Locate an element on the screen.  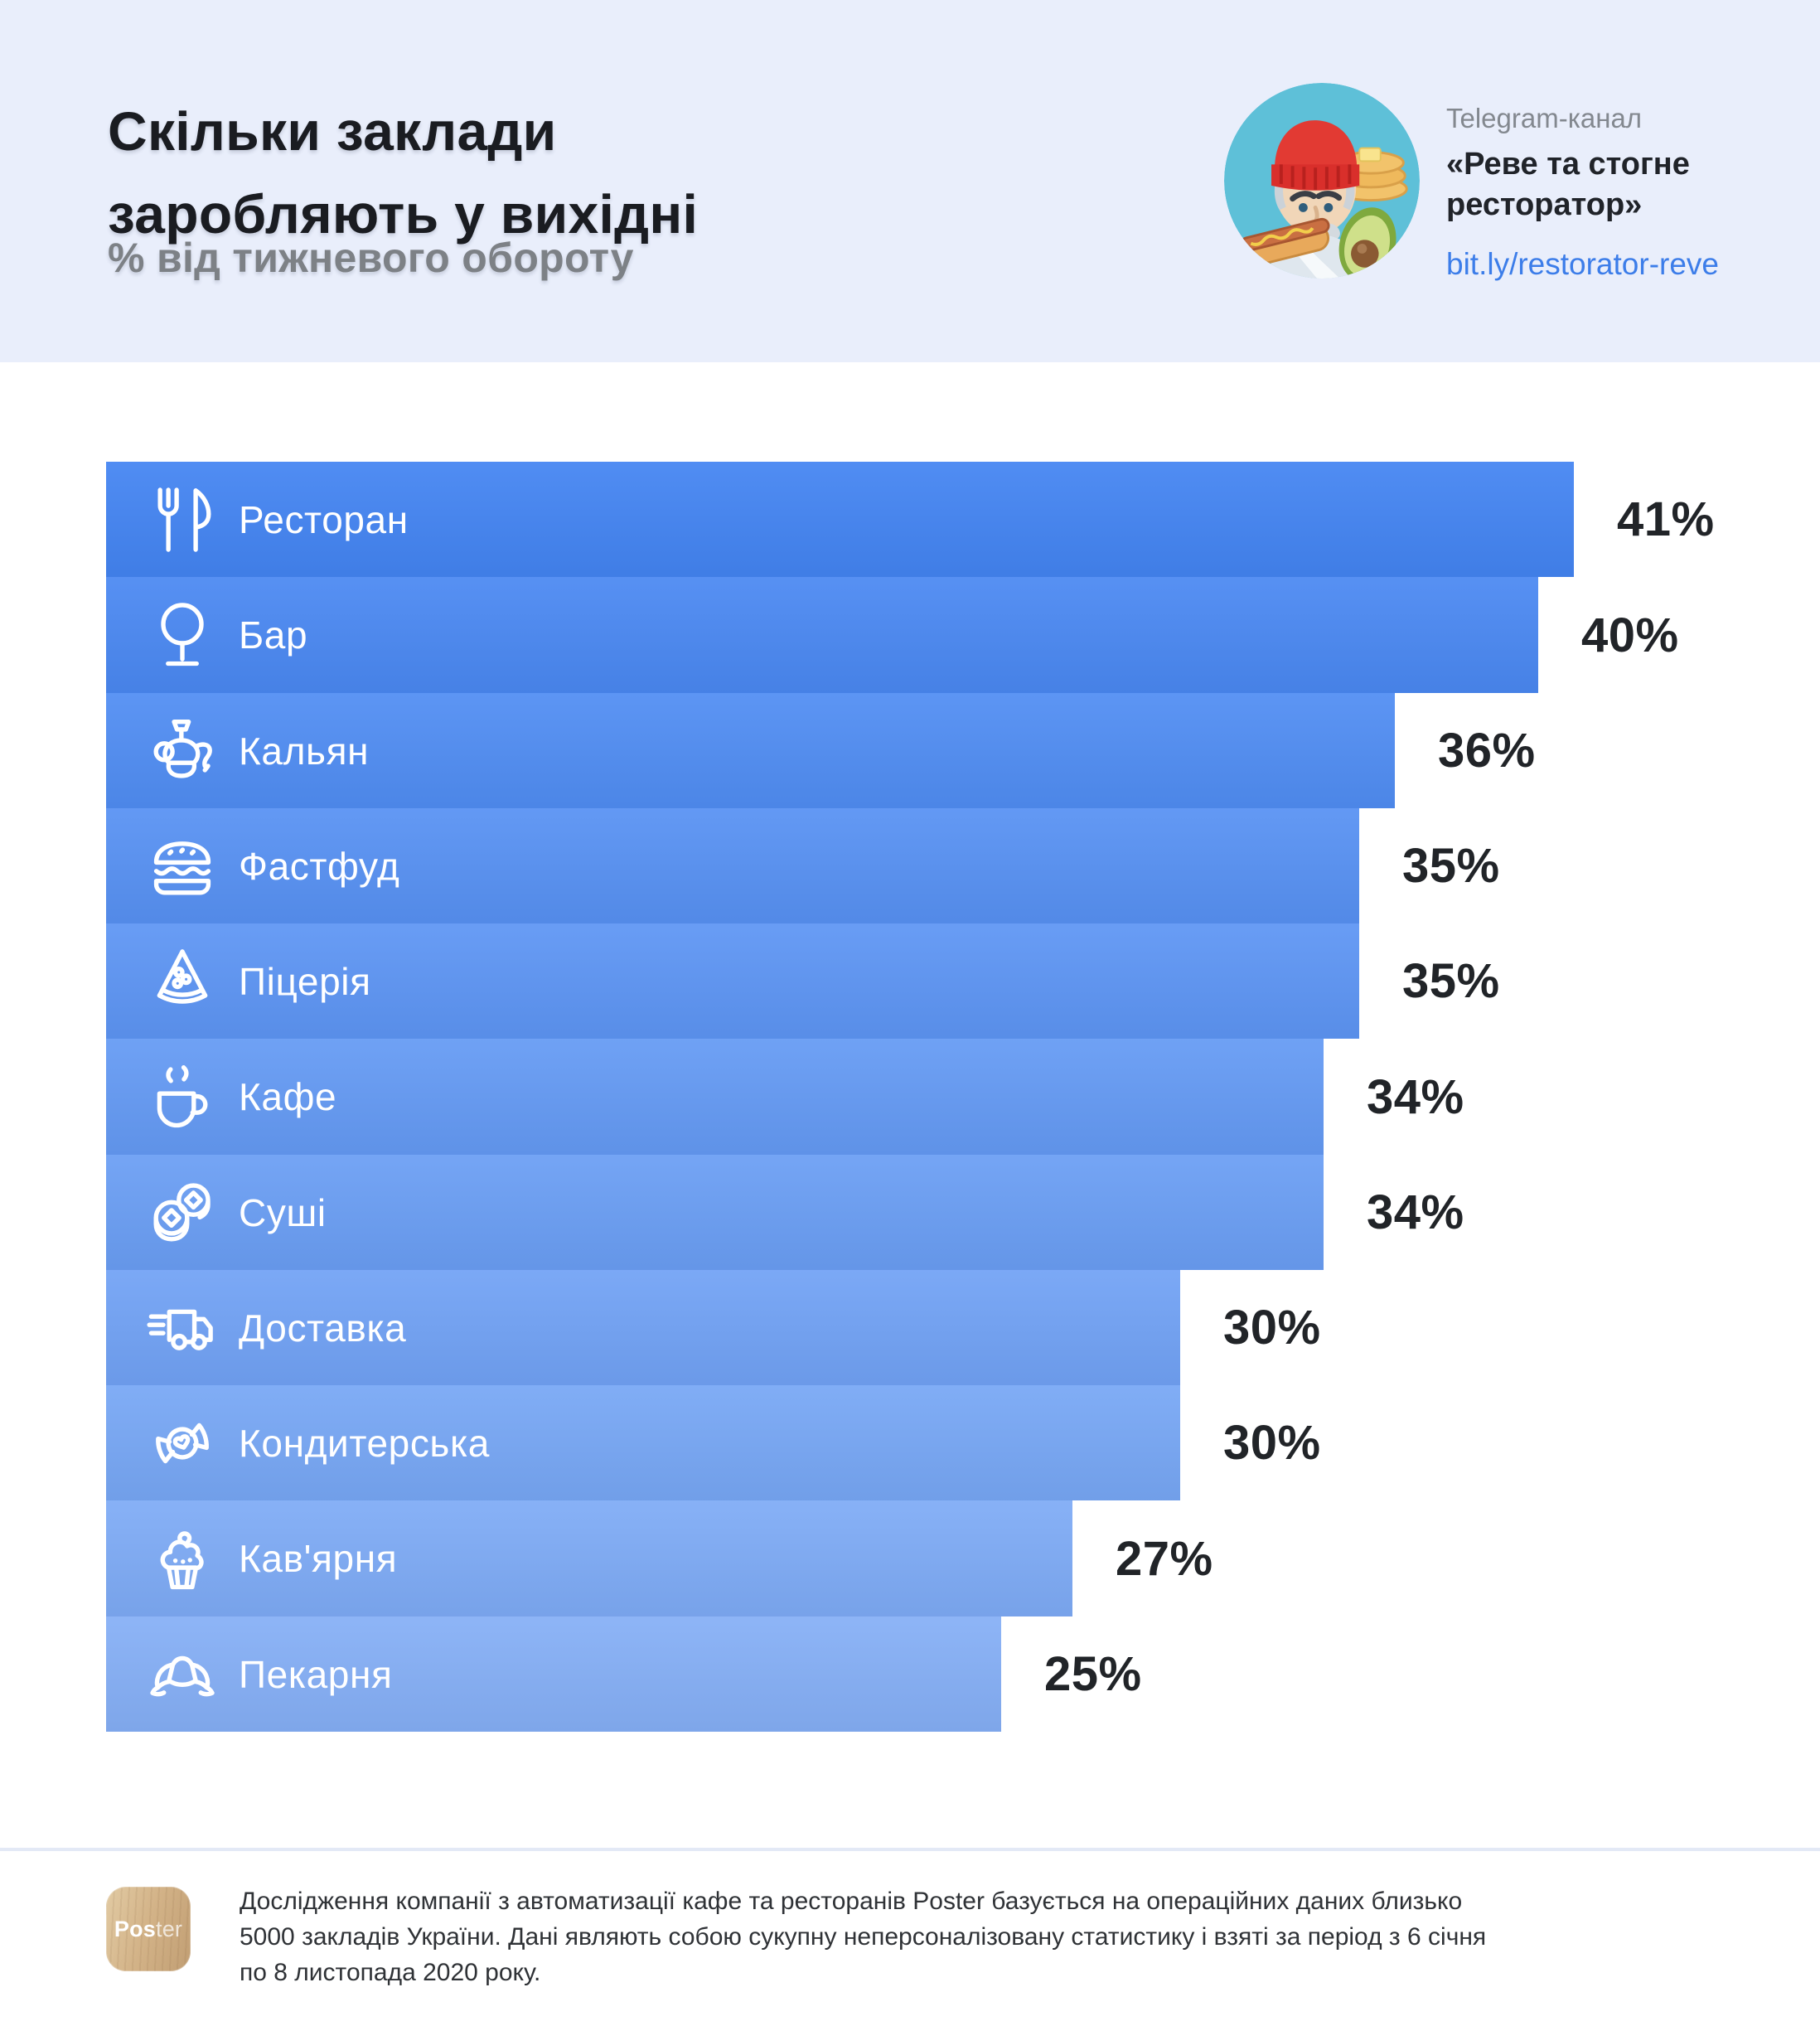
value-label: 40% is located at coordinates (1630, 635).